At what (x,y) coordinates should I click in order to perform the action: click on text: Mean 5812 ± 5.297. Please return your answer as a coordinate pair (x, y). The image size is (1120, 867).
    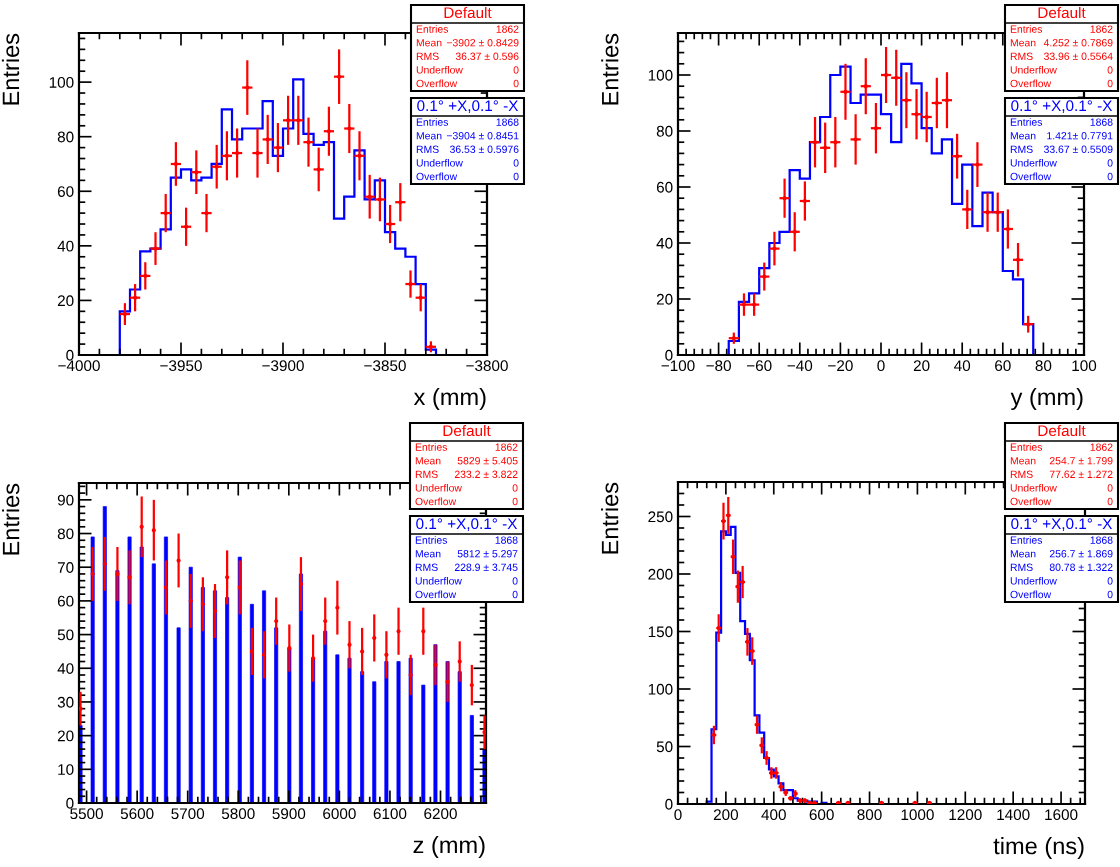
    Looking at the image, I should click on (466, 554).